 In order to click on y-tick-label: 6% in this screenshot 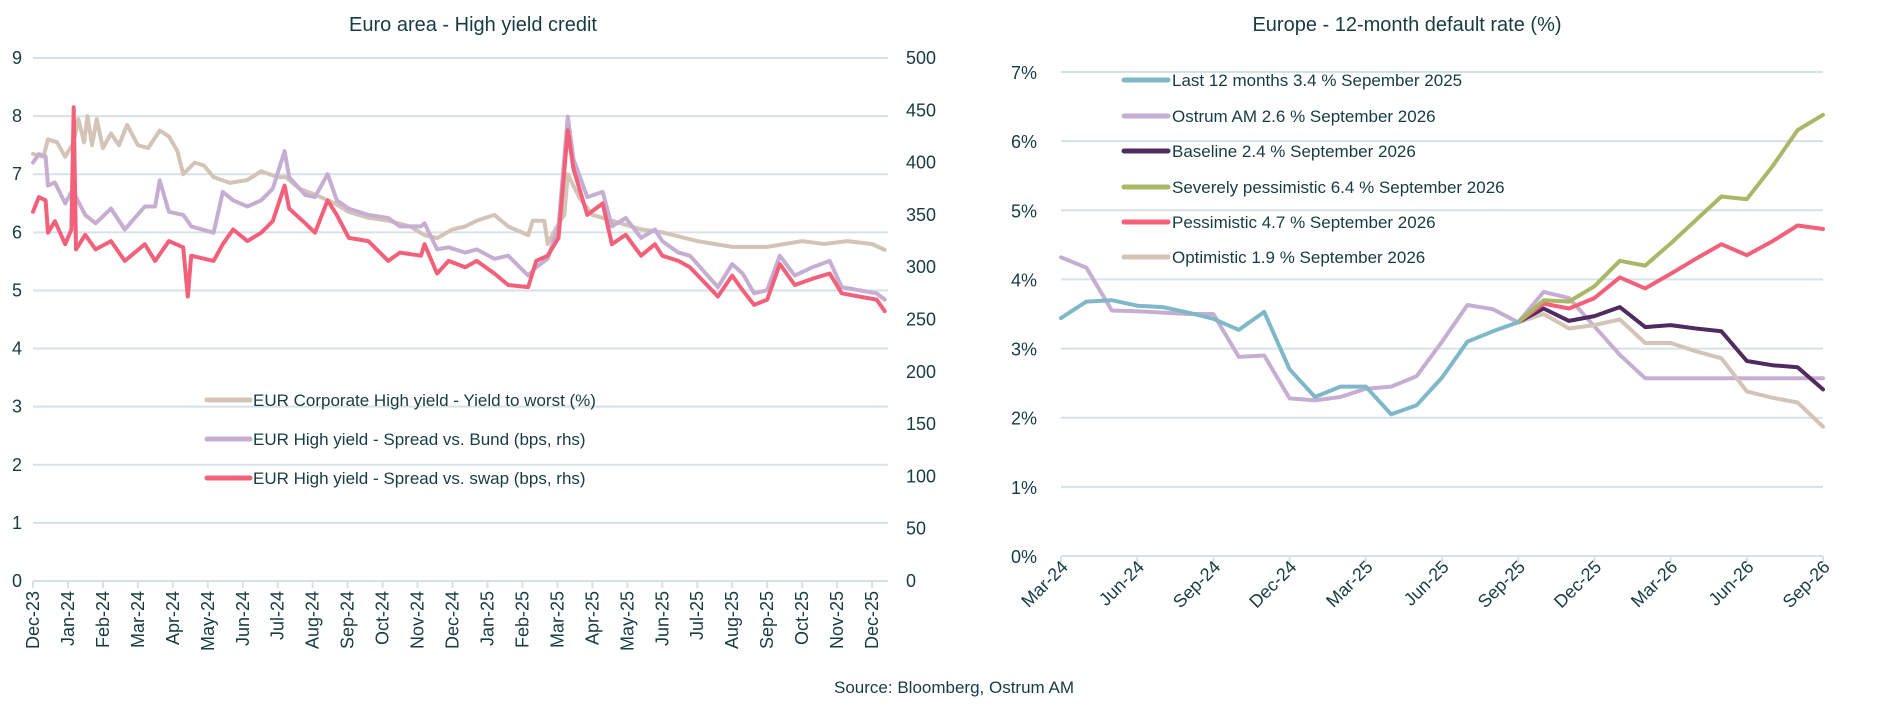, I will do `click(1024, 142)`.